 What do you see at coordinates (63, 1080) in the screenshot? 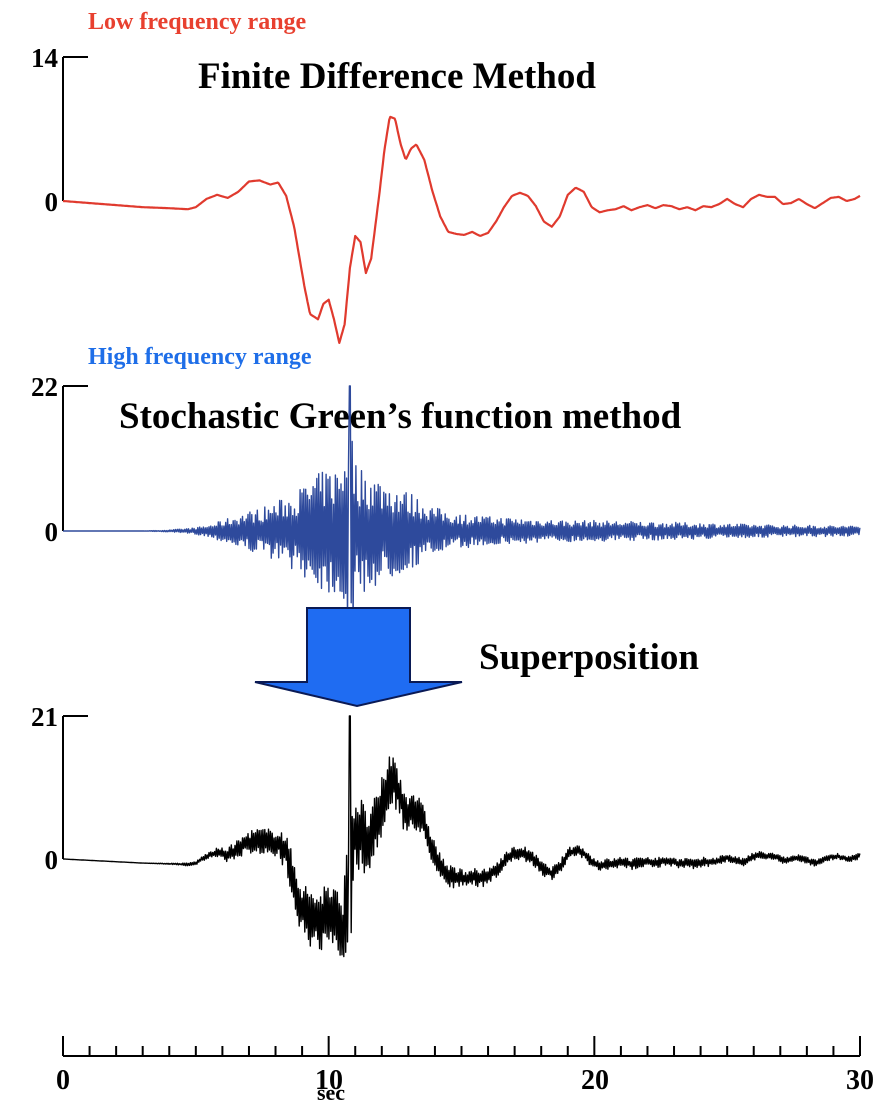
I see `time-tick-label-0: 0` at bounding box center [63, 1080].